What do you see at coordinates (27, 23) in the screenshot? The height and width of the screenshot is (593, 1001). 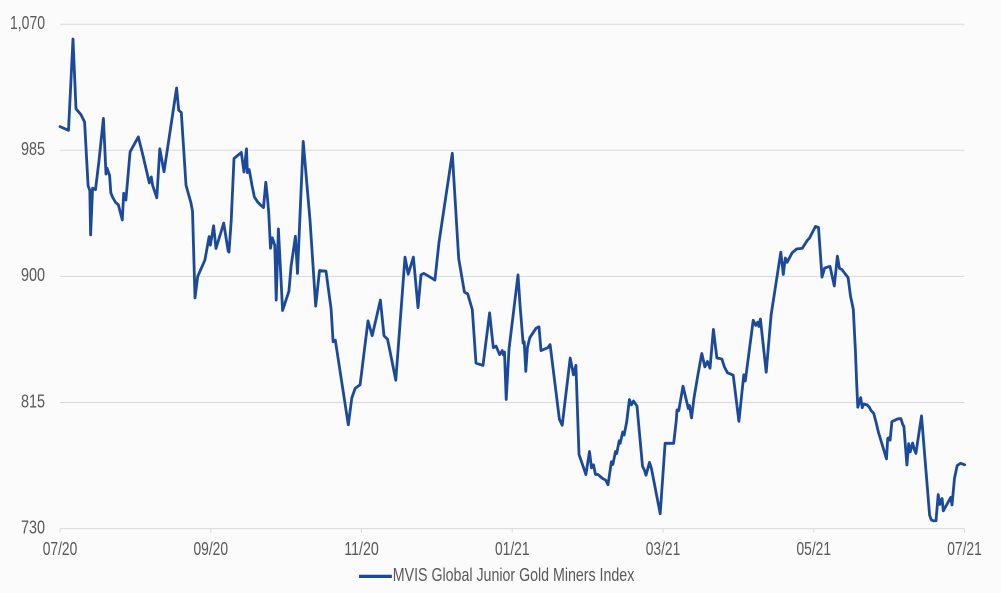 I see `svg-text: 1,070` at bounding box center [27, 23].